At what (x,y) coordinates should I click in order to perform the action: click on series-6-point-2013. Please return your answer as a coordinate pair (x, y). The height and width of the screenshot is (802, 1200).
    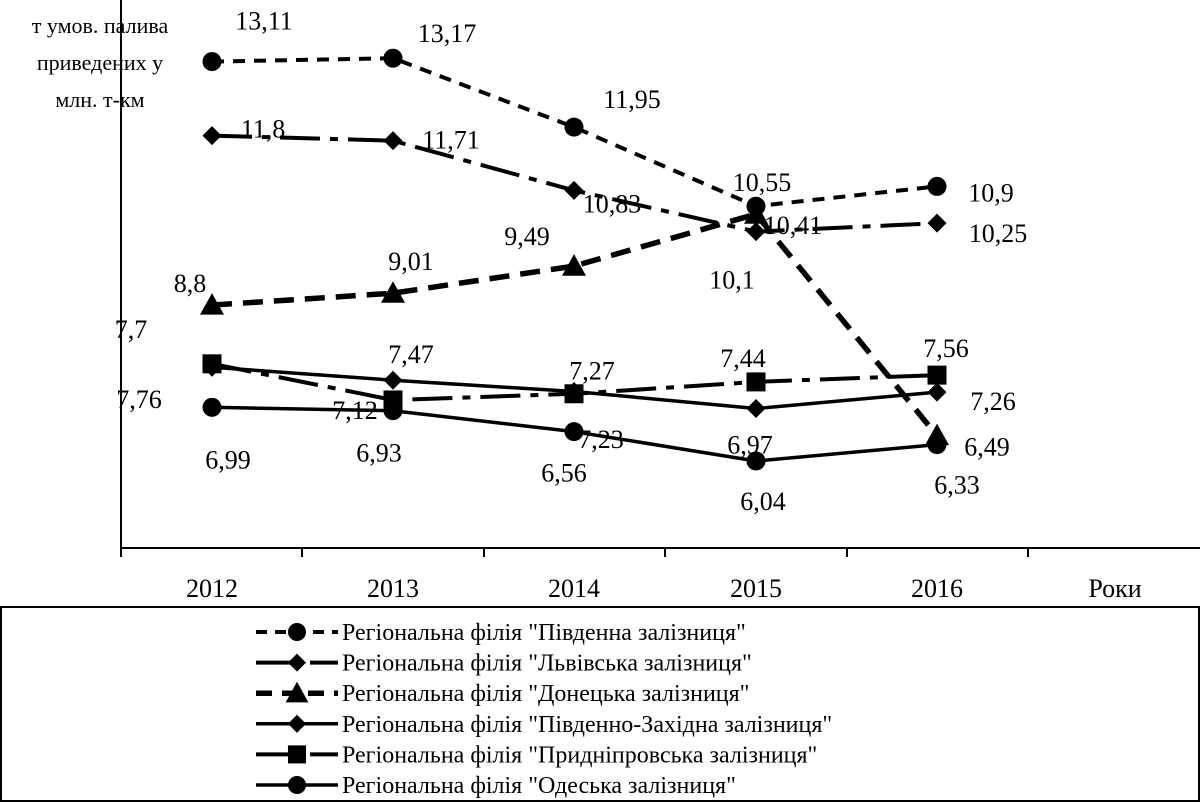
    Looking at the image, I should click on (393, 411).